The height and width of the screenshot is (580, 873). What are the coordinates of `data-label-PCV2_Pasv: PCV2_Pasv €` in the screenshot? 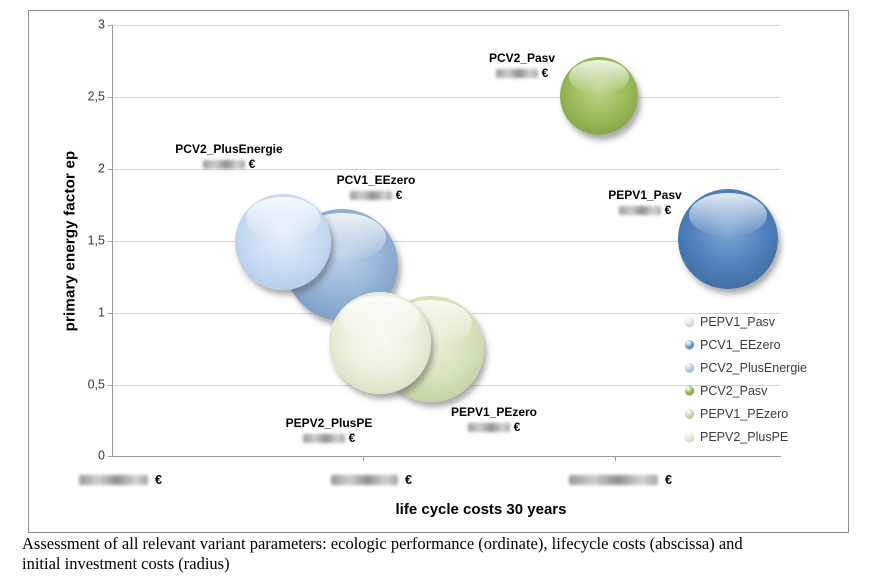 It's located at (522, 66).